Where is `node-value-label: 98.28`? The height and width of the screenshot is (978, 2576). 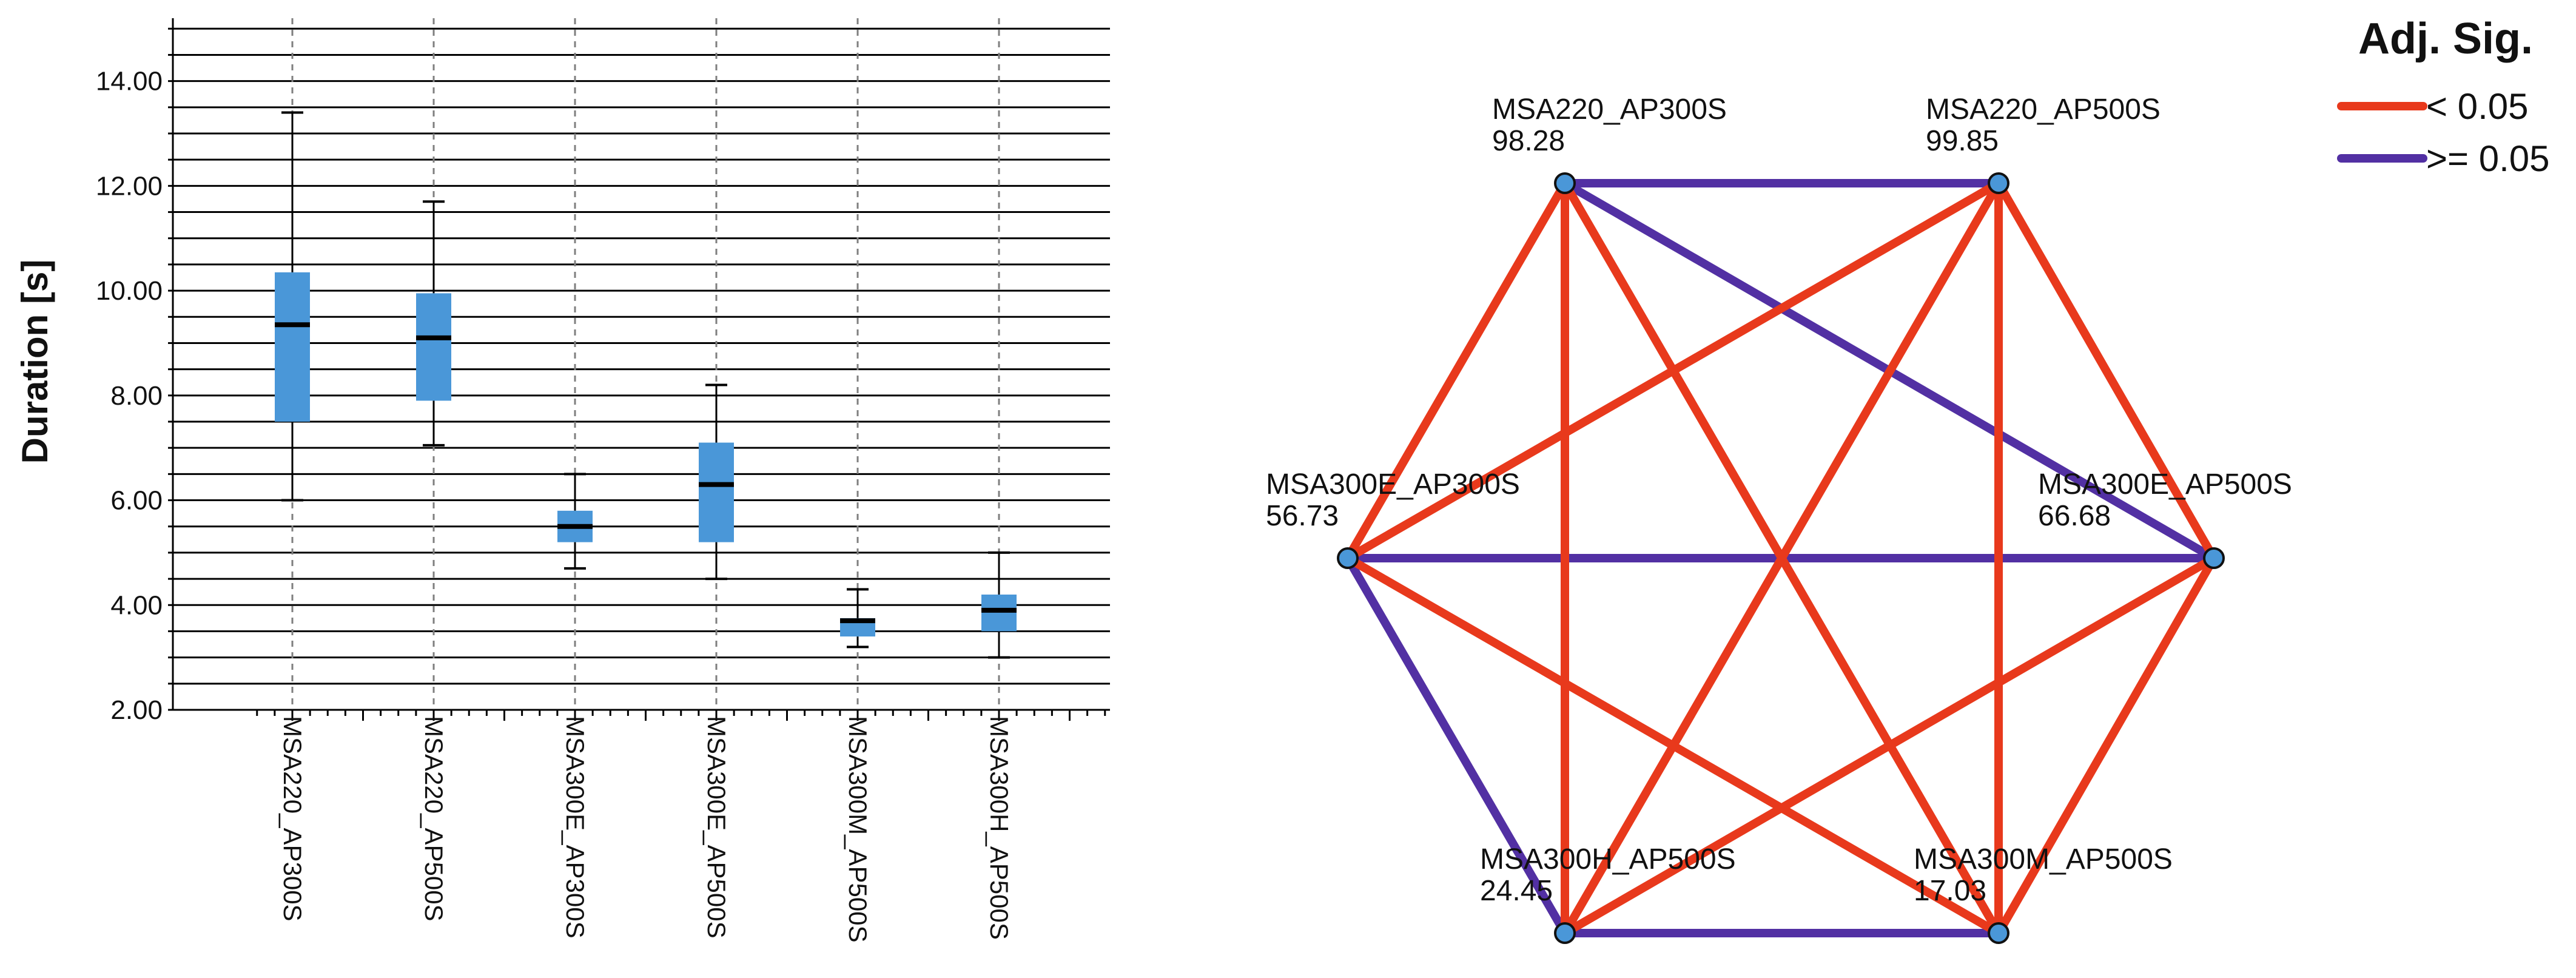
node-value-label: 98.28 is located at coordinates (1528, 141).